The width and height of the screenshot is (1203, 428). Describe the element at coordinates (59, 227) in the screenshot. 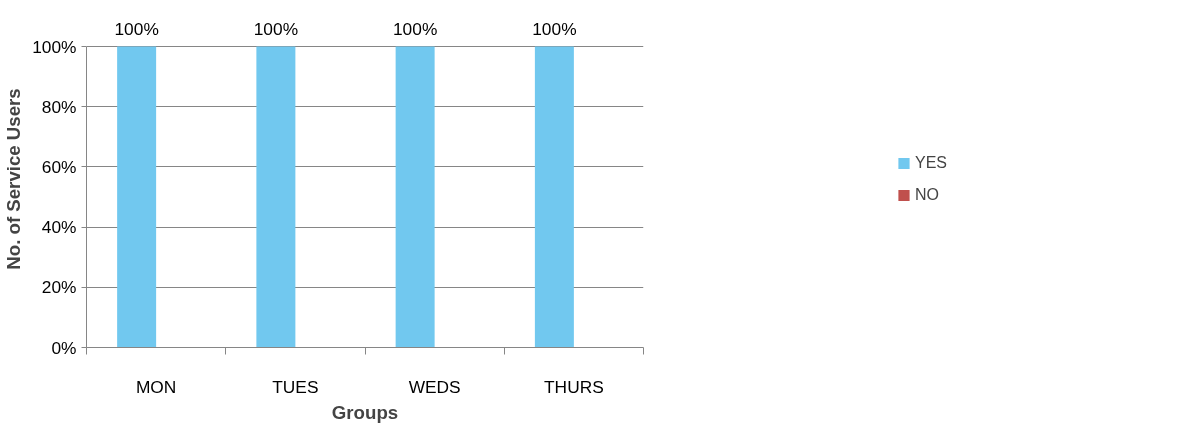

I see `y-tick-label: 40%` at that location.